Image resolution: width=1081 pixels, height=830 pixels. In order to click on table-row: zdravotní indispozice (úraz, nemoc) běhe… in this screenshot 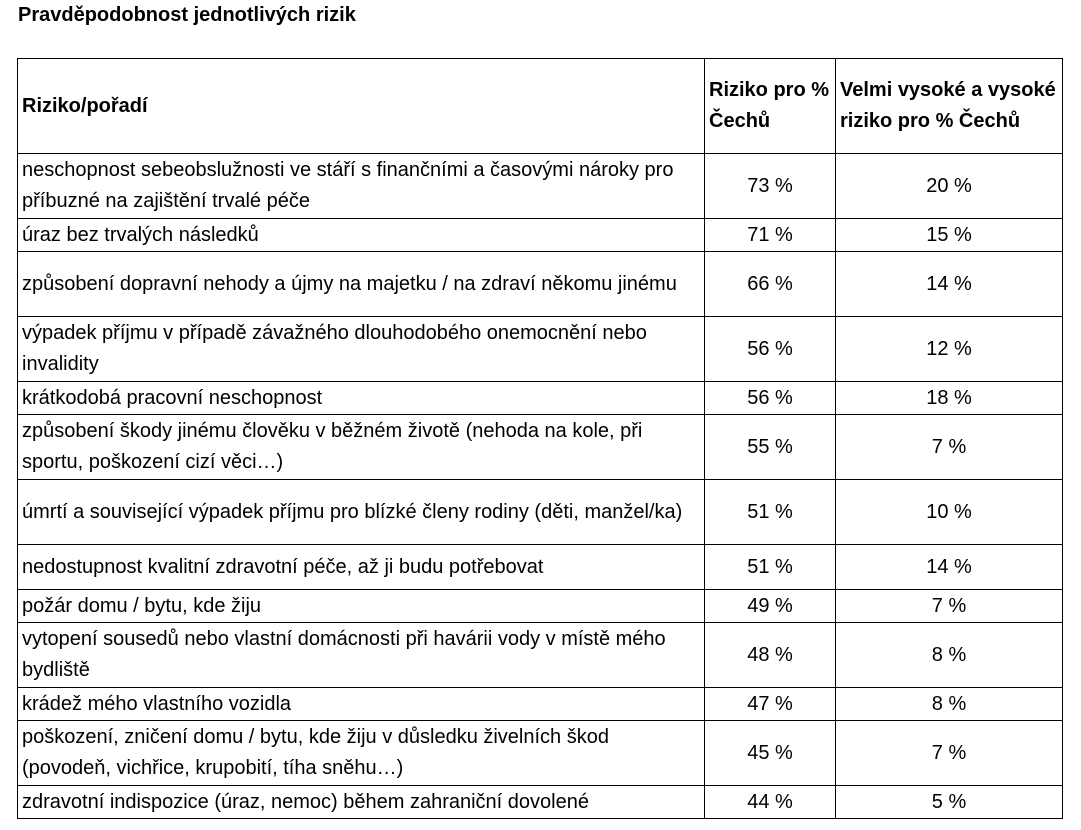, I will do `click(540, 802)`.